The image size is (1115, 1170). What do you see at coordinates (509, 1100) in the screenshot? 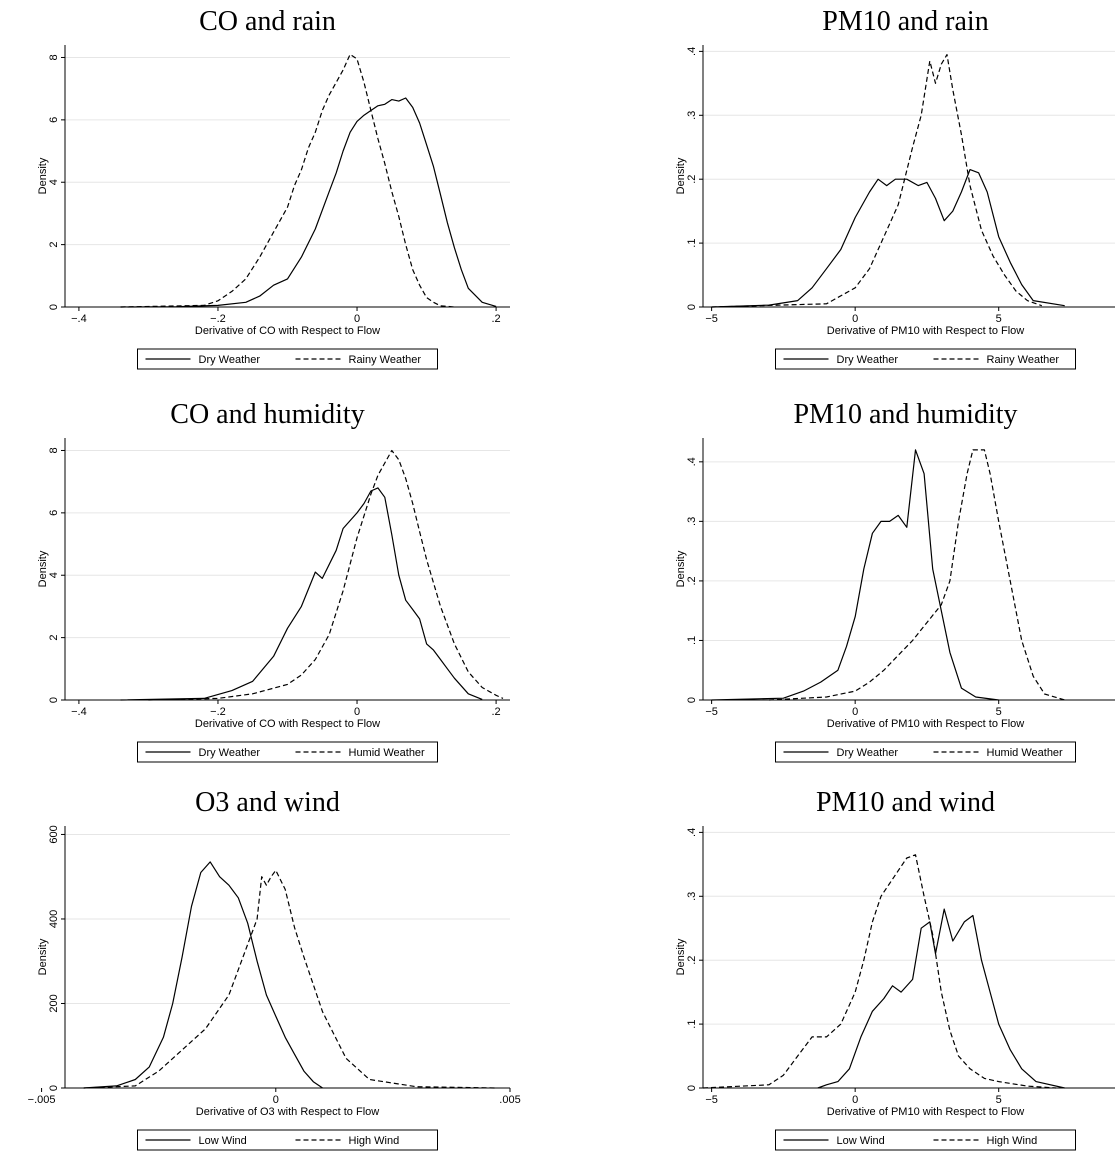
I see `x-tick-label: .005` at bounding box center [509, 1100].